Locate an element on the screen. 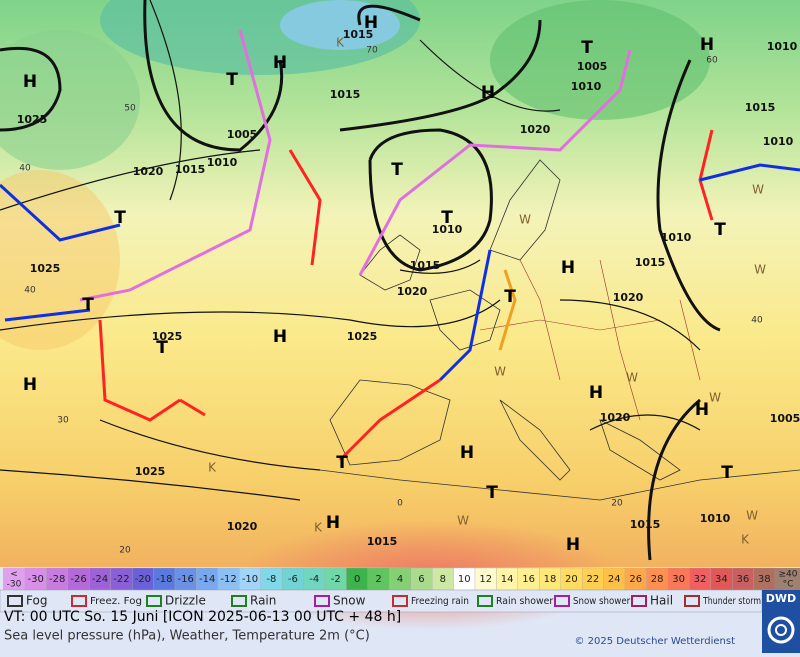 This screenshot has height=657, width=800. scale-value: 18 is located at coordinates (550, 579).